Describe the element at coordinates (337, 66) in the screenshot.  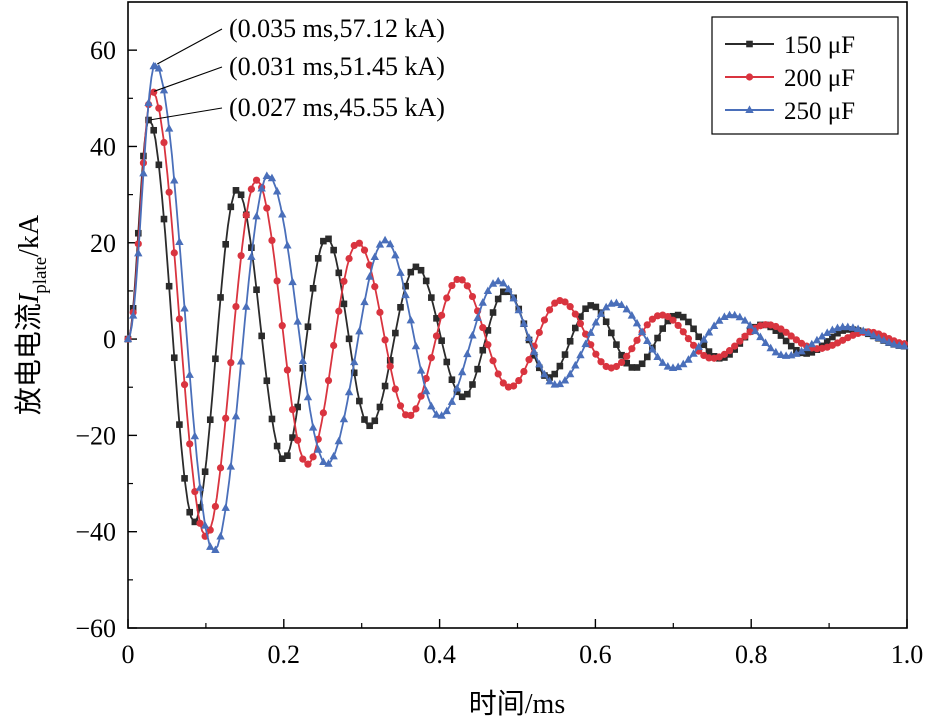
I see `annotation-label: (0.031 ms,51.45 kA)` at that location.